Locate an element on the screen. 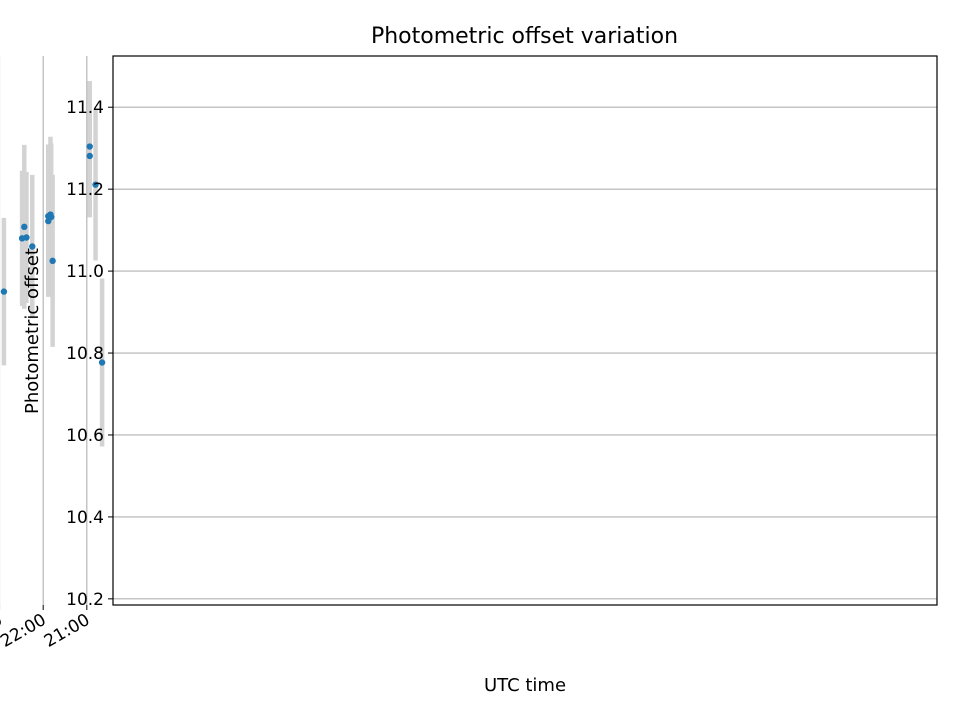  y-tick-label: 10.4 is located at coordinates (85, 518).